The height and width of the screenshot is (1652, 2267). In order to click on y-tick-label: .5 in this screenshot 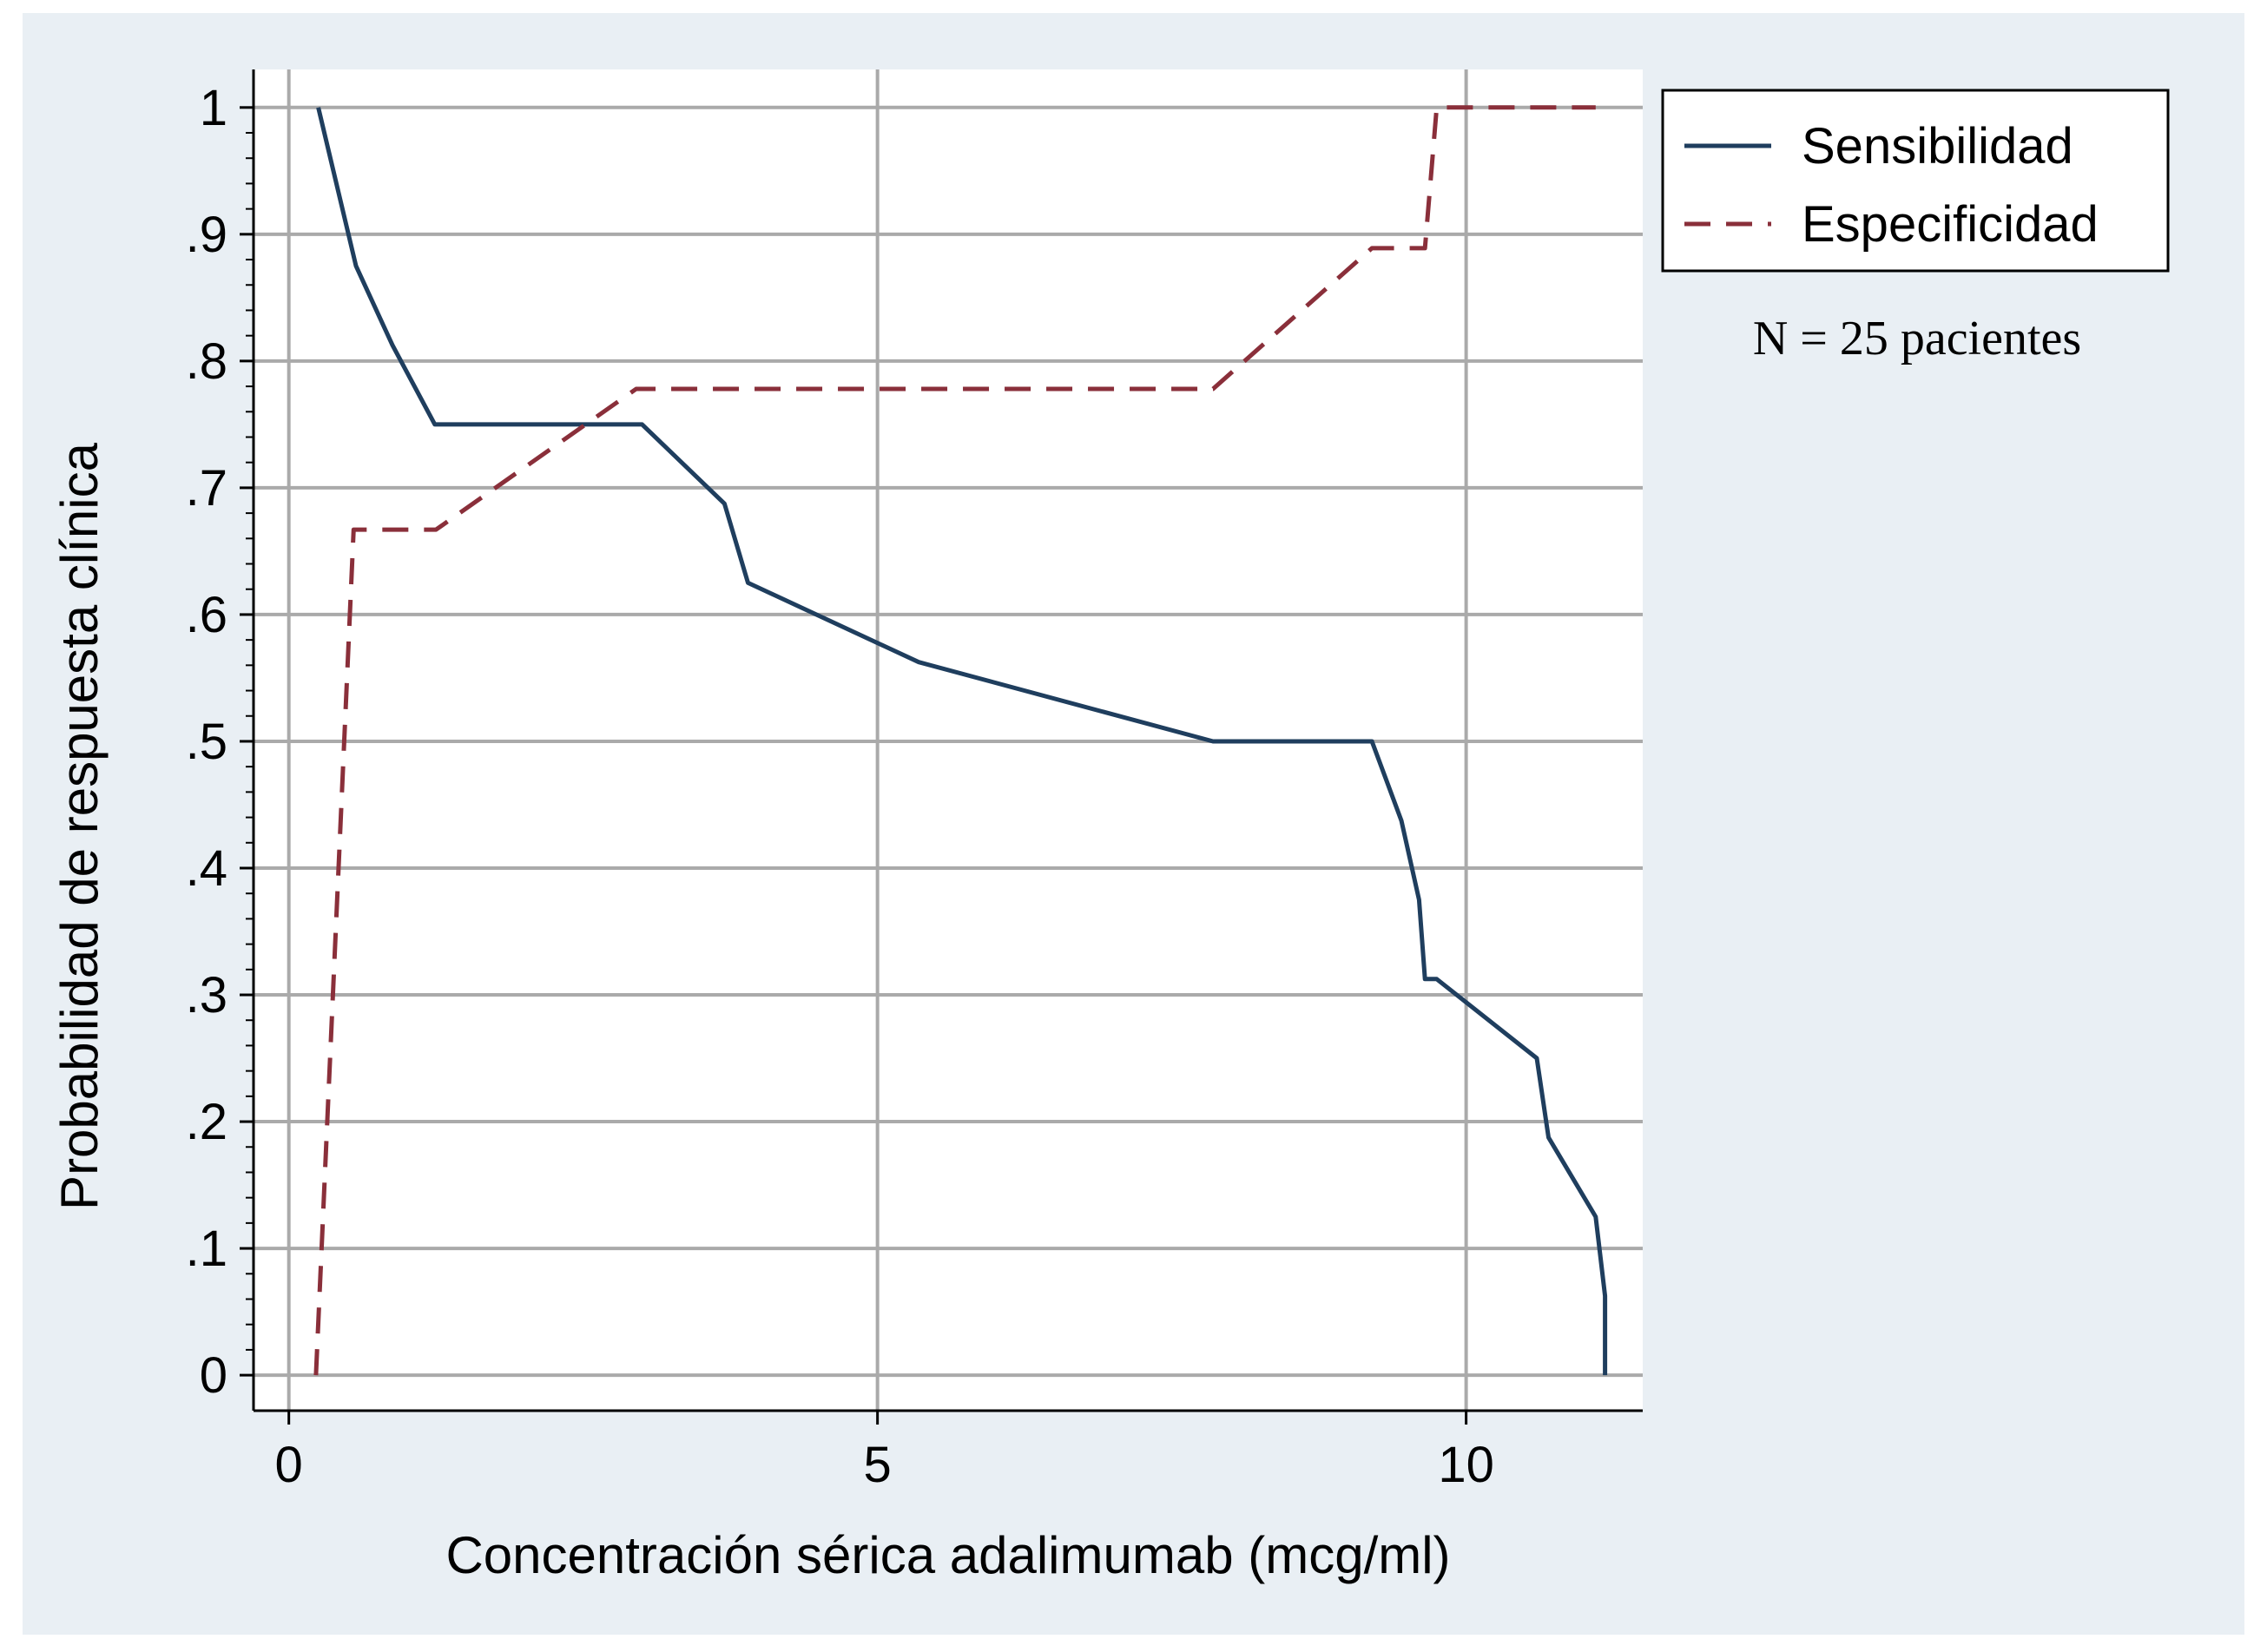, I will do `click(206, 742)`.